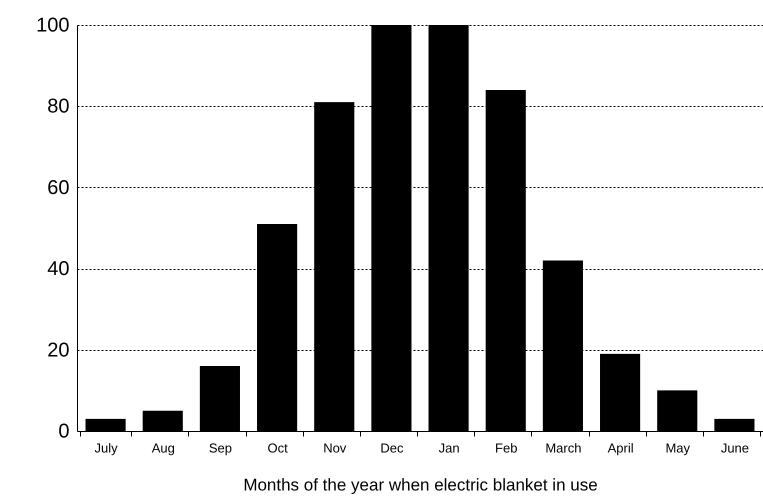 Image resolution: width=763 pixels, height=504 pixels. Describe the element at coordinates (53, 25) in the screenshot. I see `y-tick-label: 100` at that location.